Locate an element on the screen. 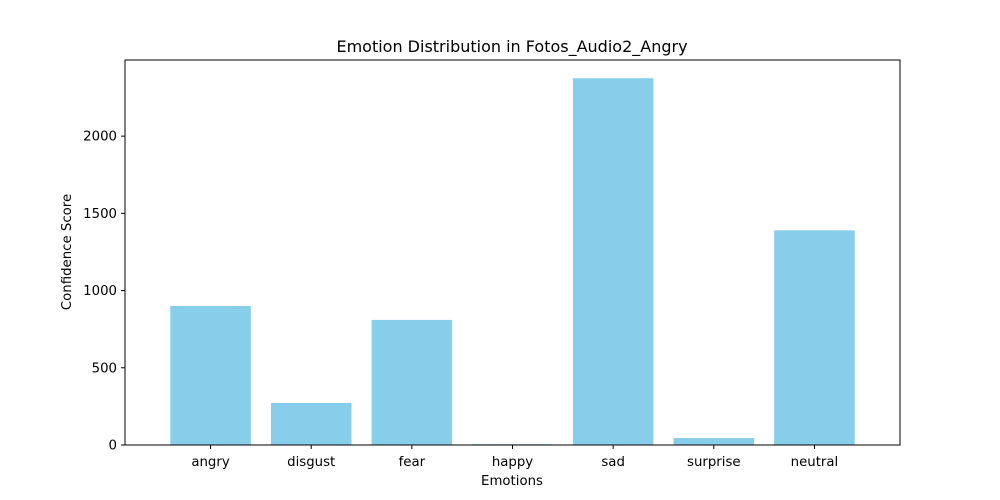 This screenshot has height=500, width=1000. y-tick-label: 2000 is located at coordinates (100, 137).